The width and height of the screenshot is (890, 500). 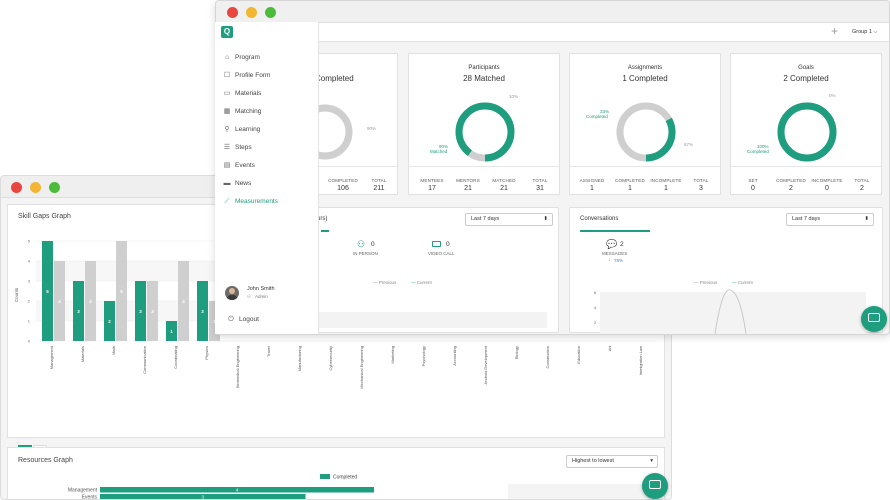 I want to click on sidebar-item-measurements: ⟋ Measurements, so click(x=267, y=203).